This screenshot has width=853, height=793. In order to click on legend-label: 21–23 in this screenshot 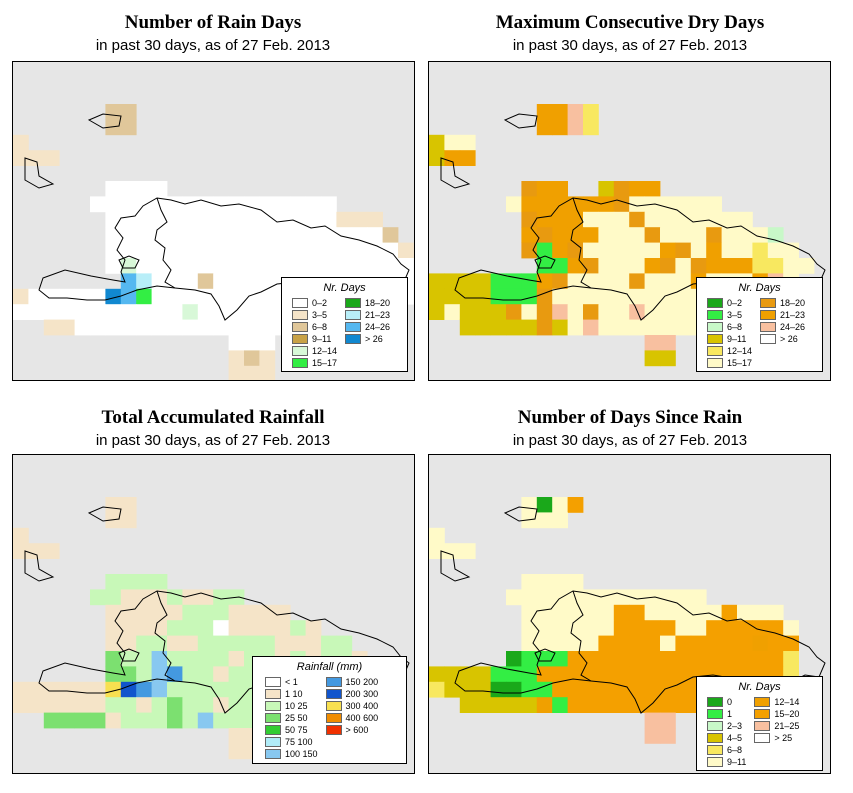, I will do `click(793, 314)`.